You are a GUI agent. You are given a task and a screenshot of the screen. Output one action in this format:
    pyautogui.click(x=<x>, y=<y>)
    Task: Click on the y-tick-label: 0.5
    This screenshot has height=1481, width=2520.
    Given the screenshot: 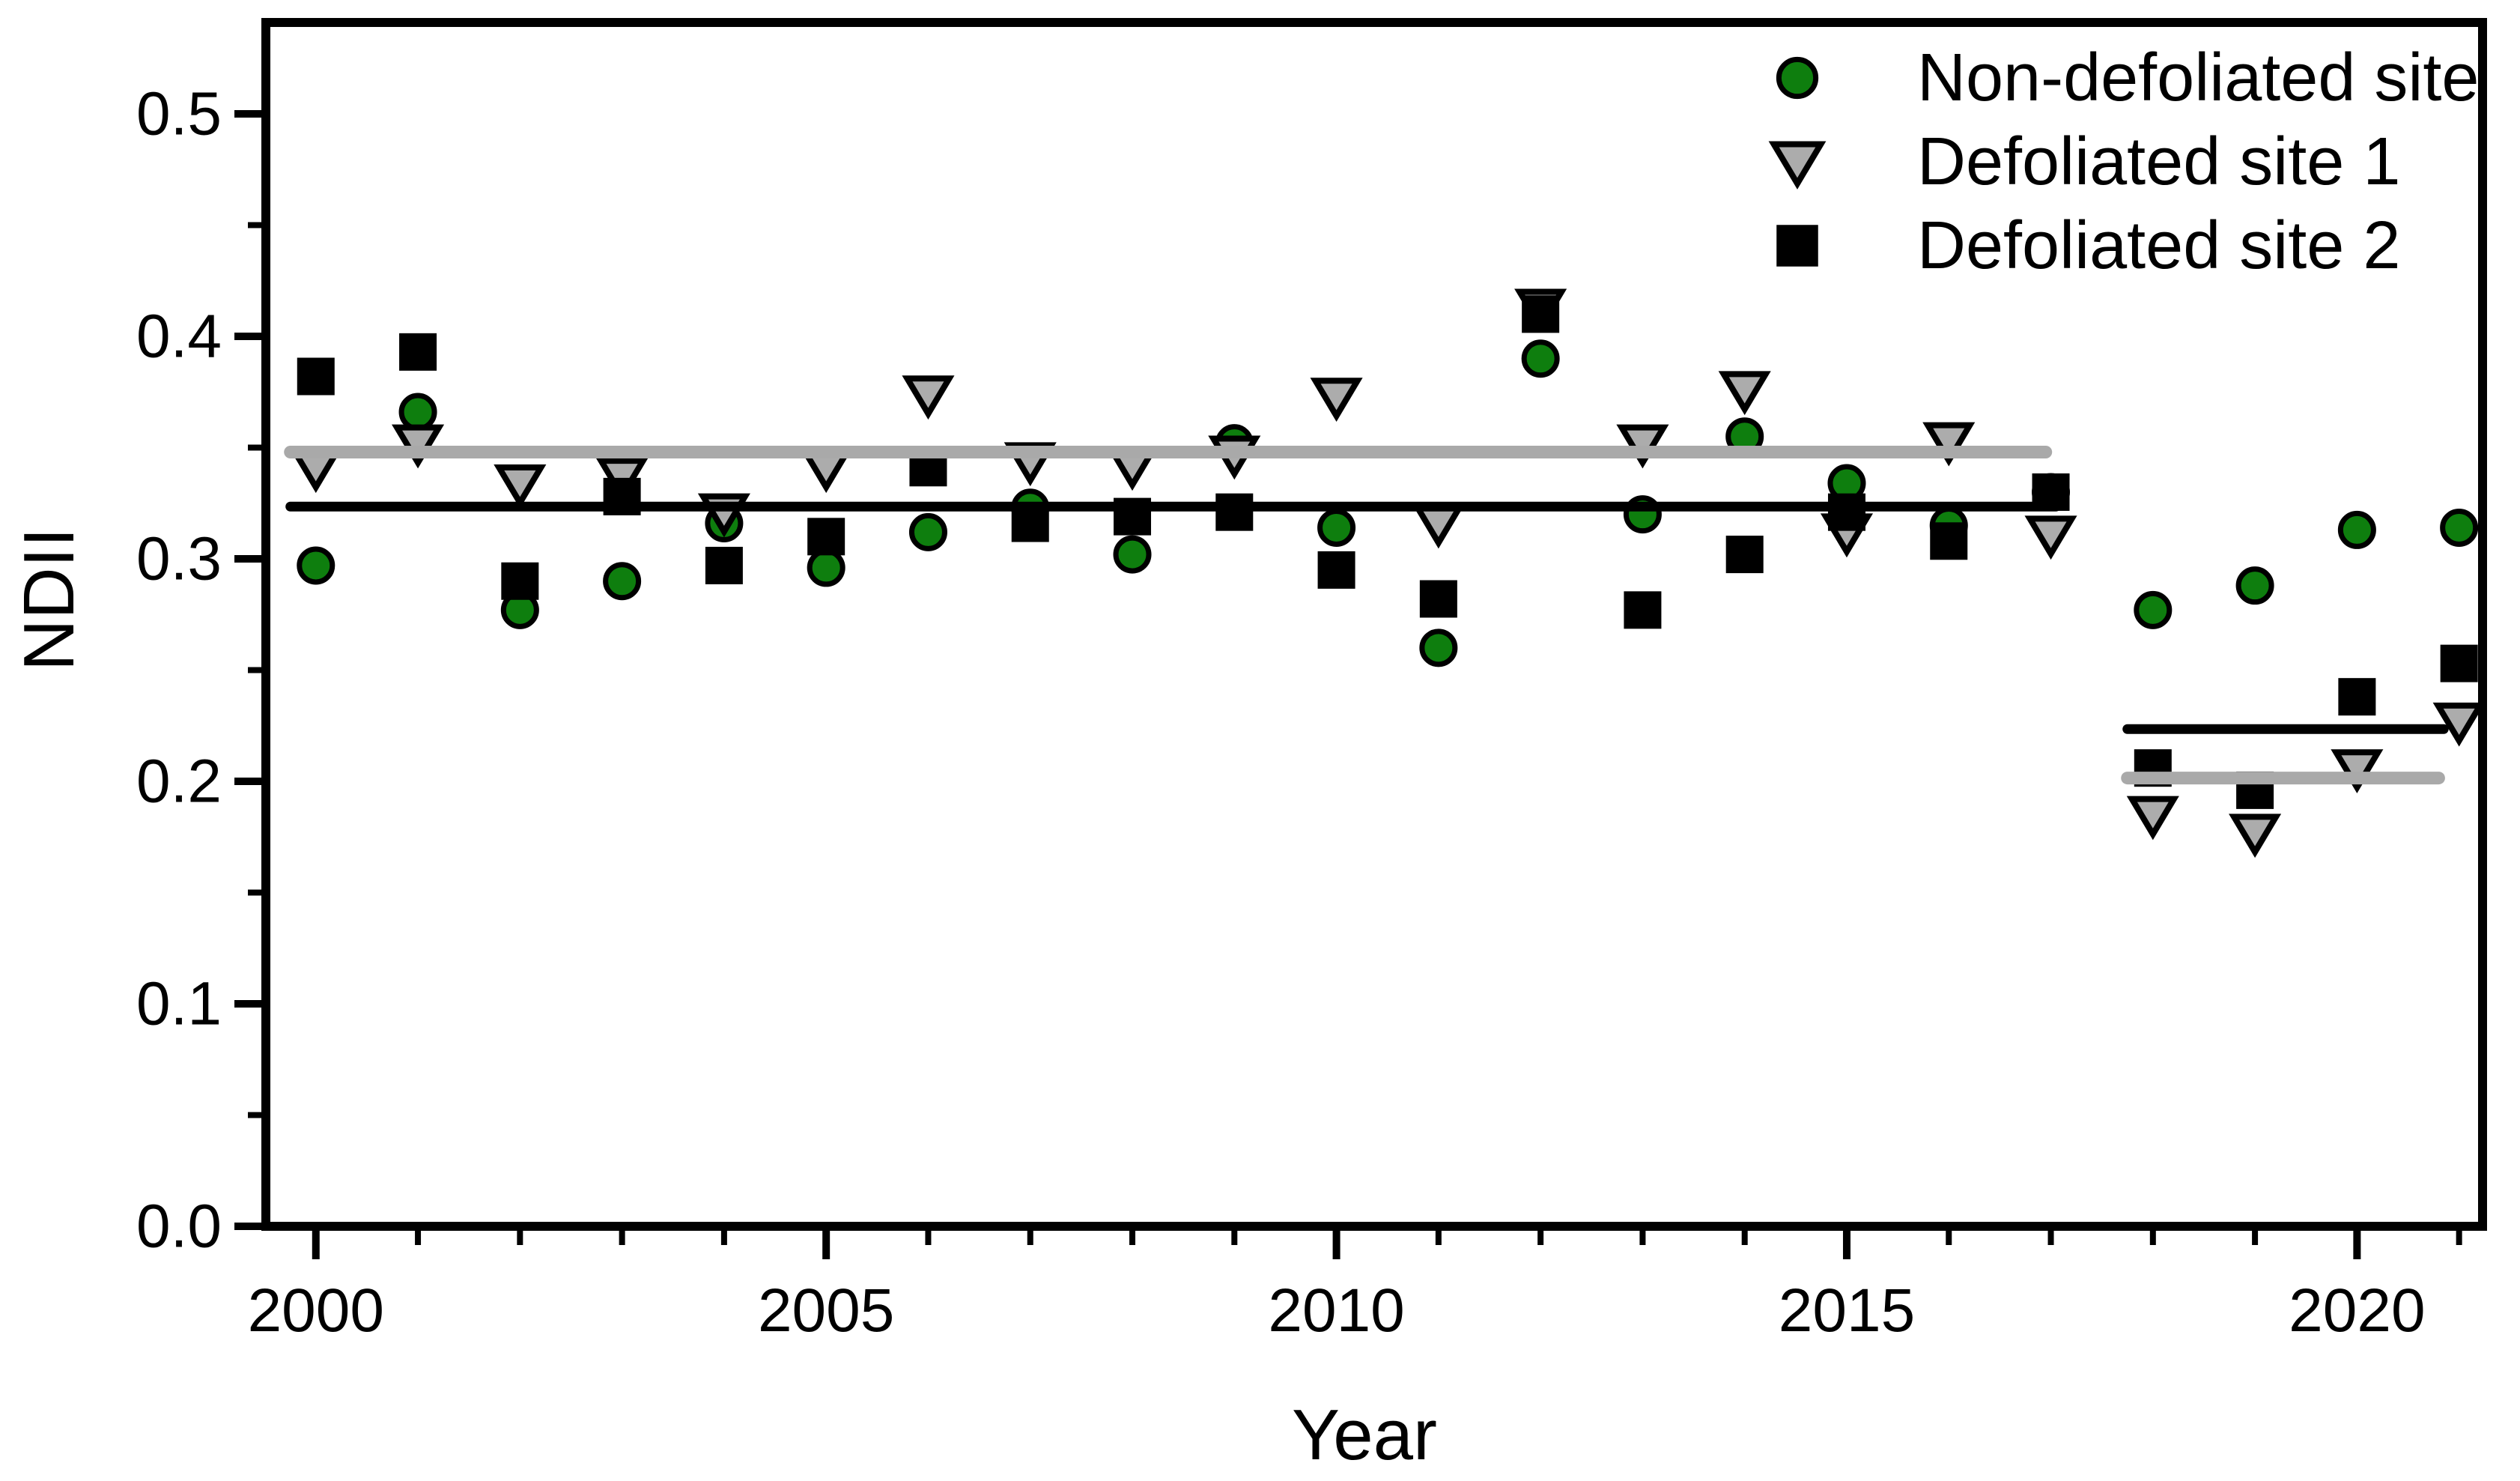 What is the action you would take?
    pyautogui.click(x=179, y=114)
    